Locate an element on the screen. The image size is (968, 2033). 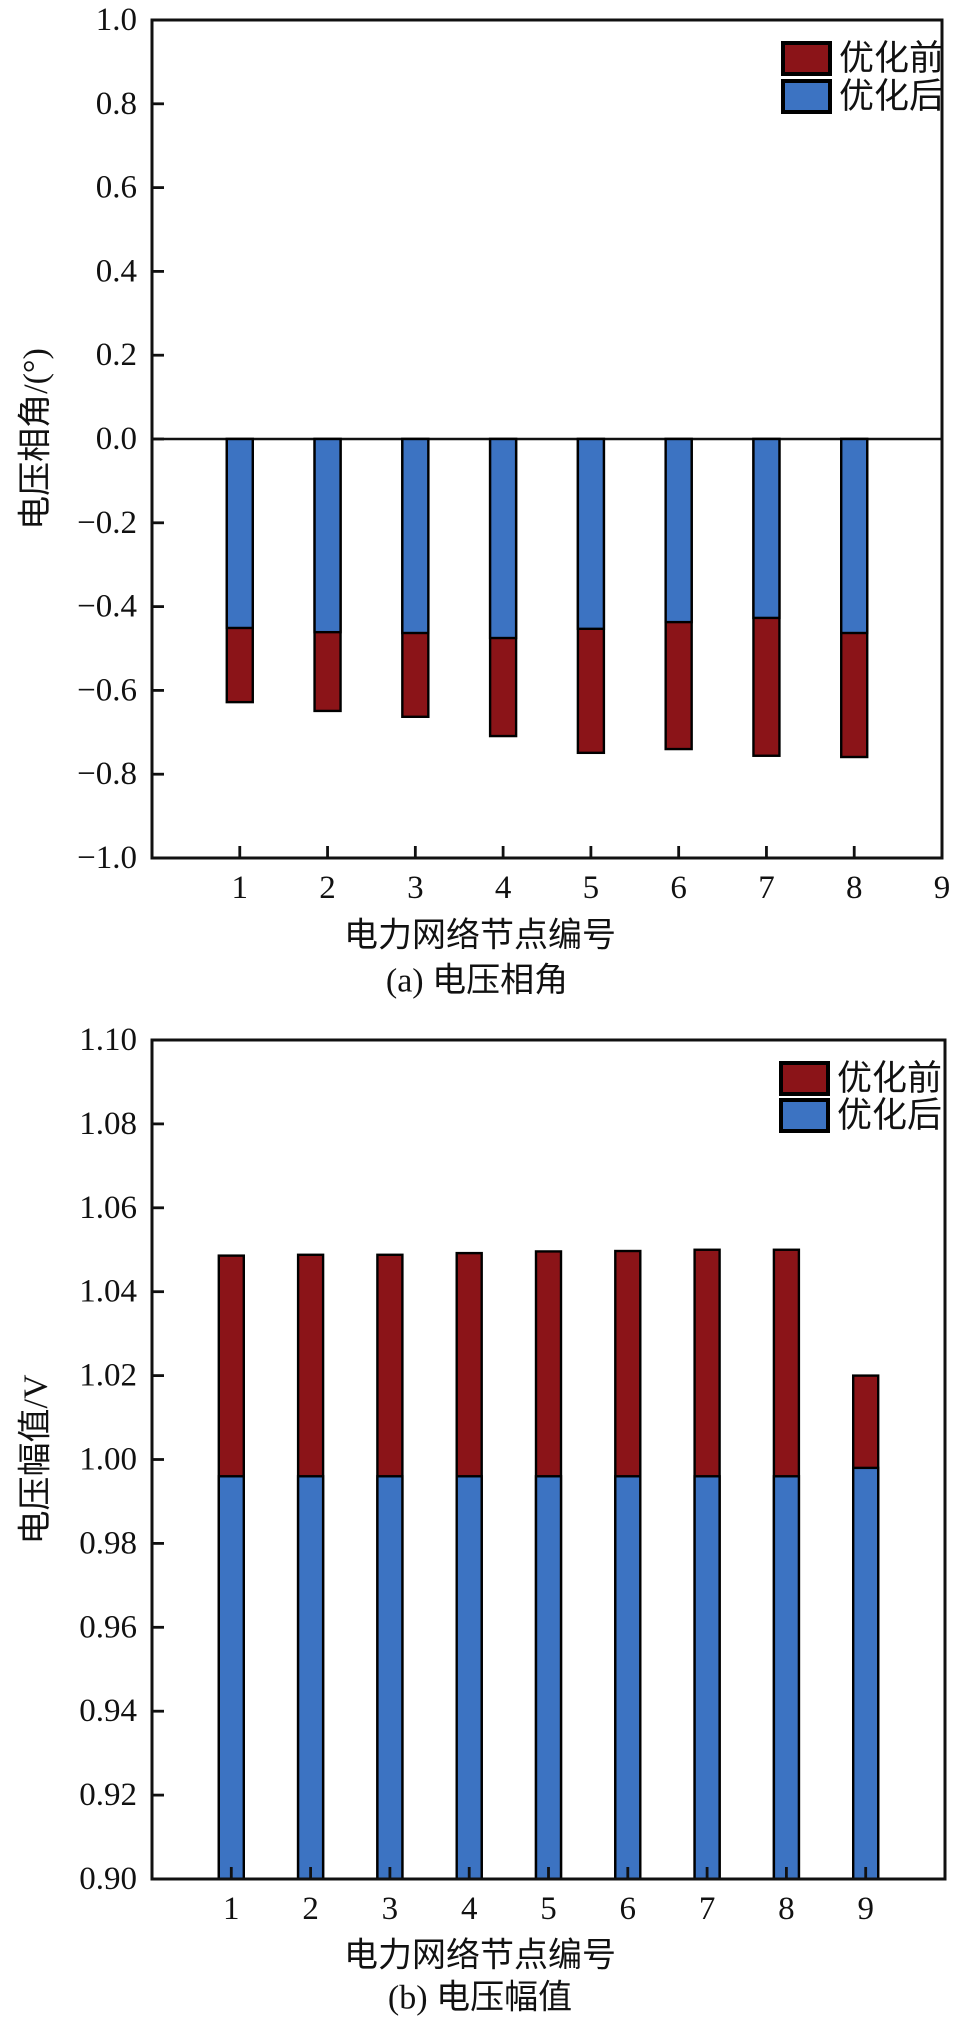
y-tick-label: 0.96 is located at coordinates (108, 1627).